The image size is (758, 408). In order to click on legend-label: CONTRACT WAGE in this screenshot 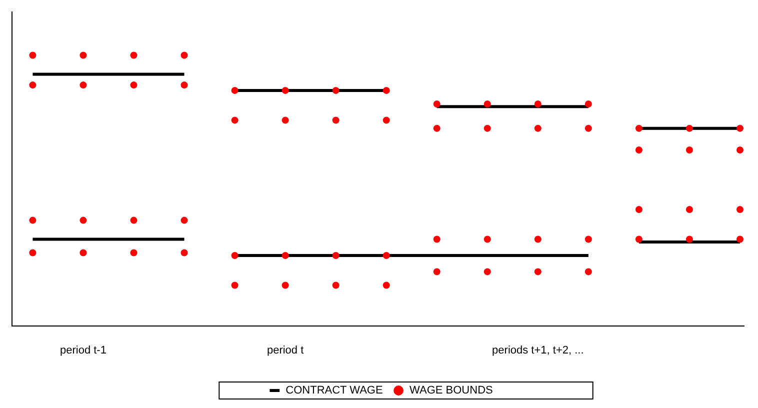, I will do `click(334, 390)`.